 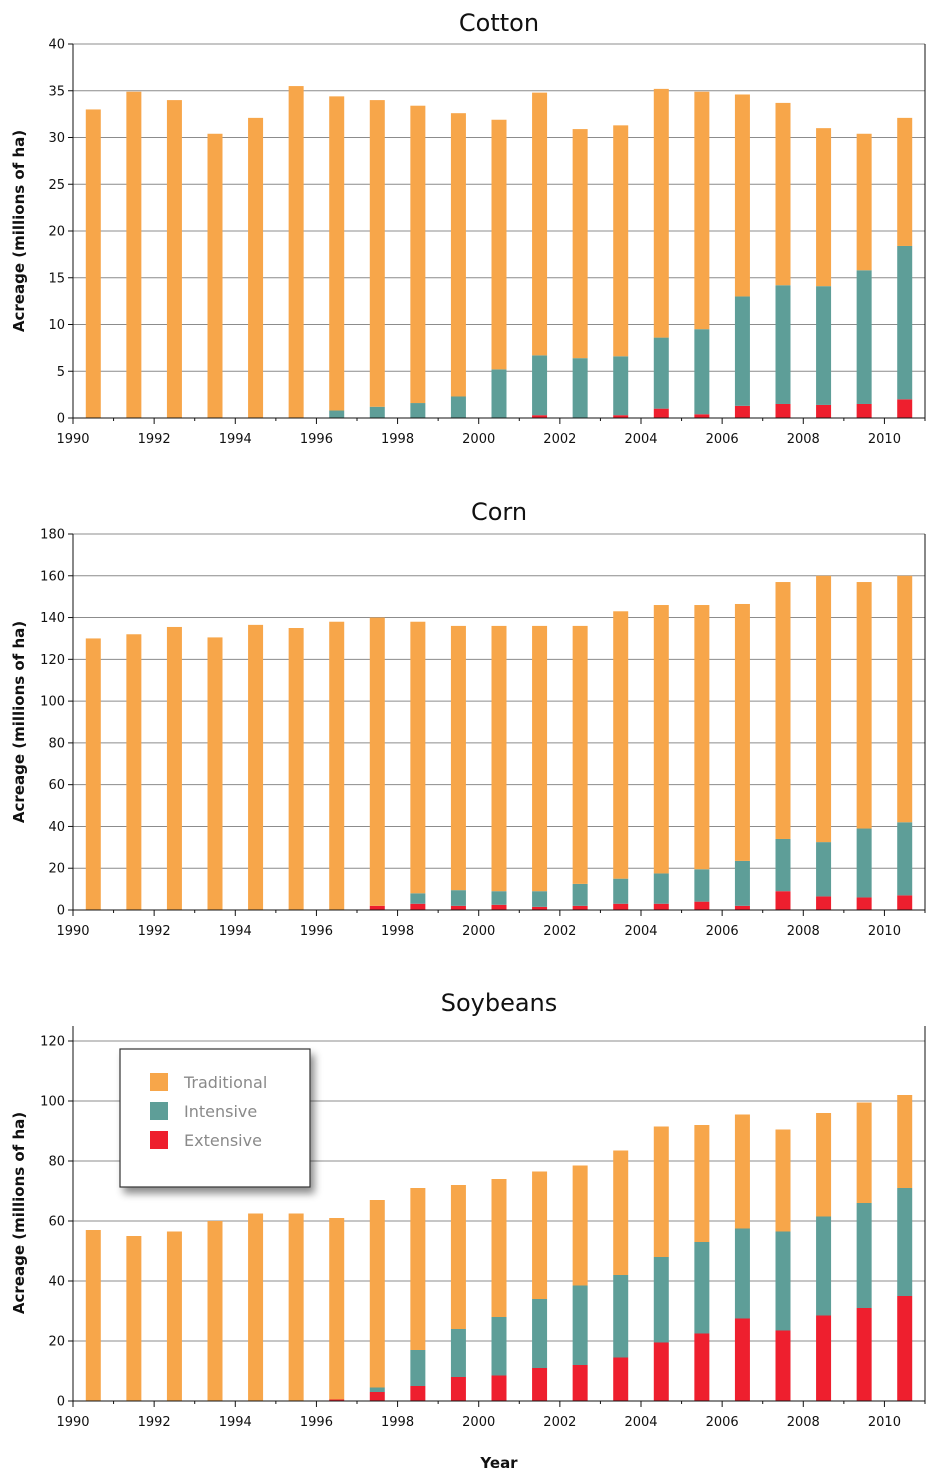 I want to click on bar-traditional-2000, so click(x=499, y=1248).